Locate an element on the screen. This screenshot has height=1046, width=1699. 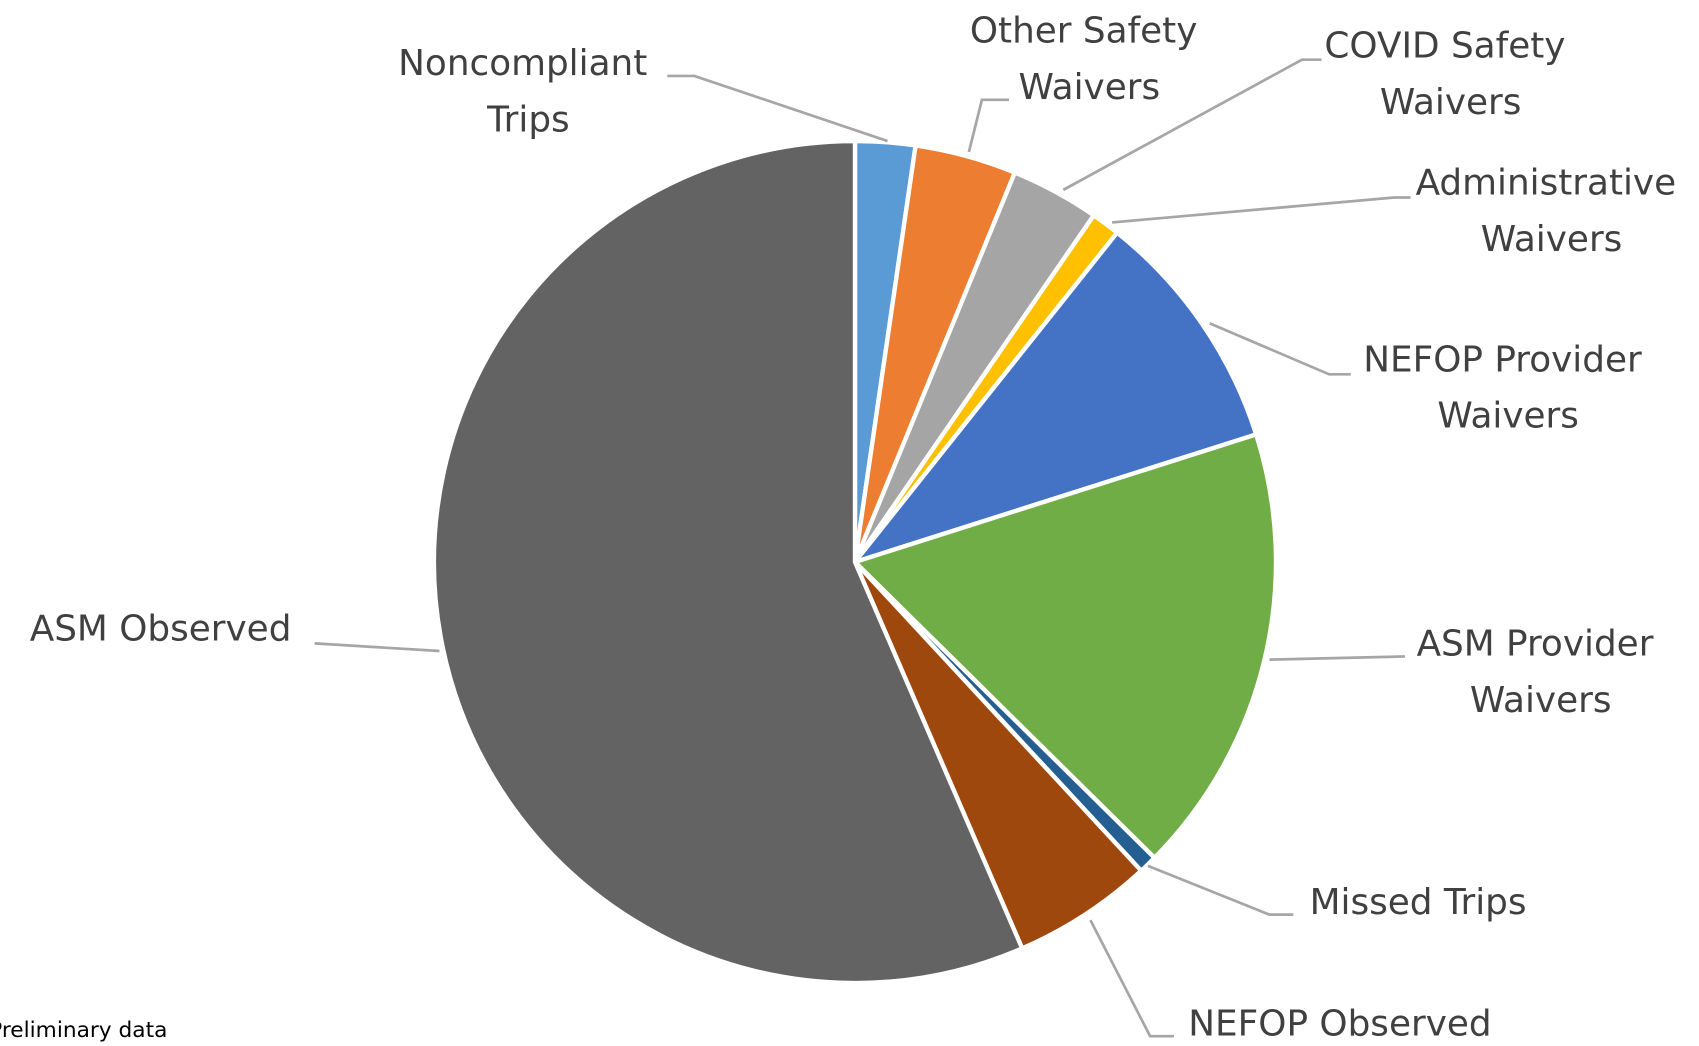
slice-label: ASM Provider Waivers is located at coordinates (1541, 672).